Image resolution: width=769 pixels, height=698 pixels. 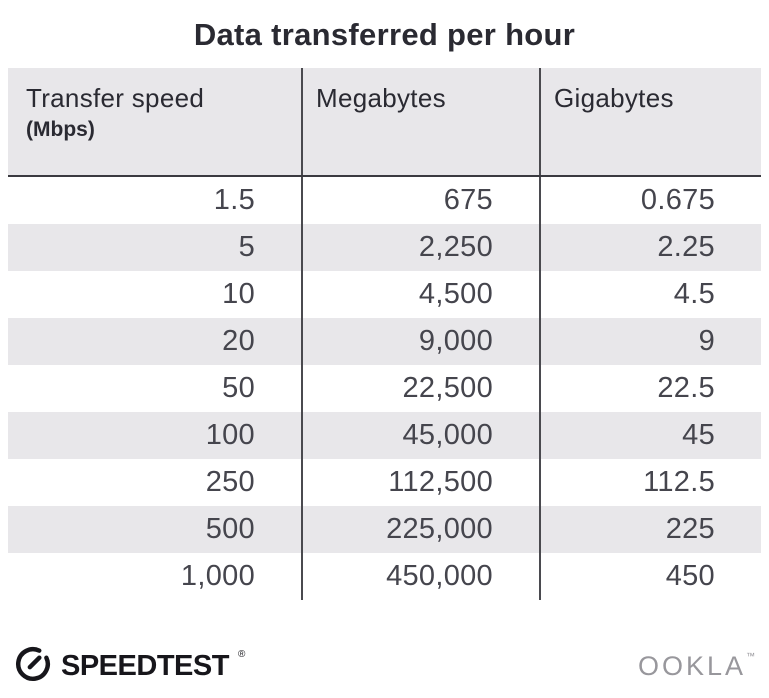 What do you see at coordinates (155, 529) in the screenshot?
I see `table-cell: 500` at bounding box center [155, 529].